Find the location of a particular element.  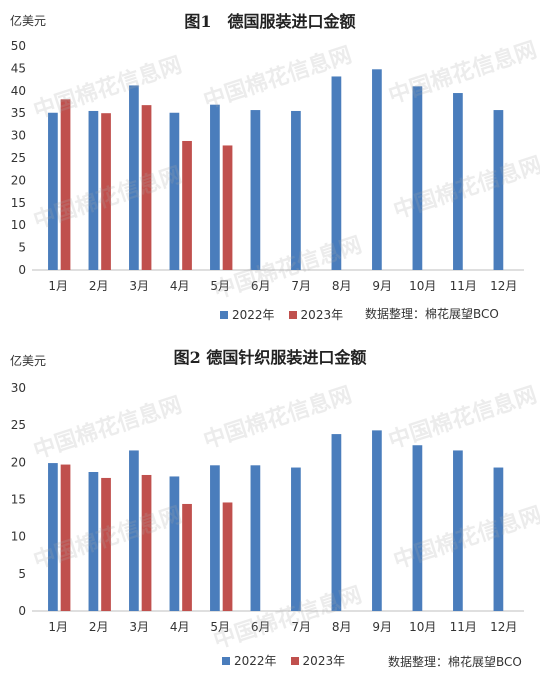

chart-title: 图2 德国针织服装进口金额 is located at coordinates (270, 357).